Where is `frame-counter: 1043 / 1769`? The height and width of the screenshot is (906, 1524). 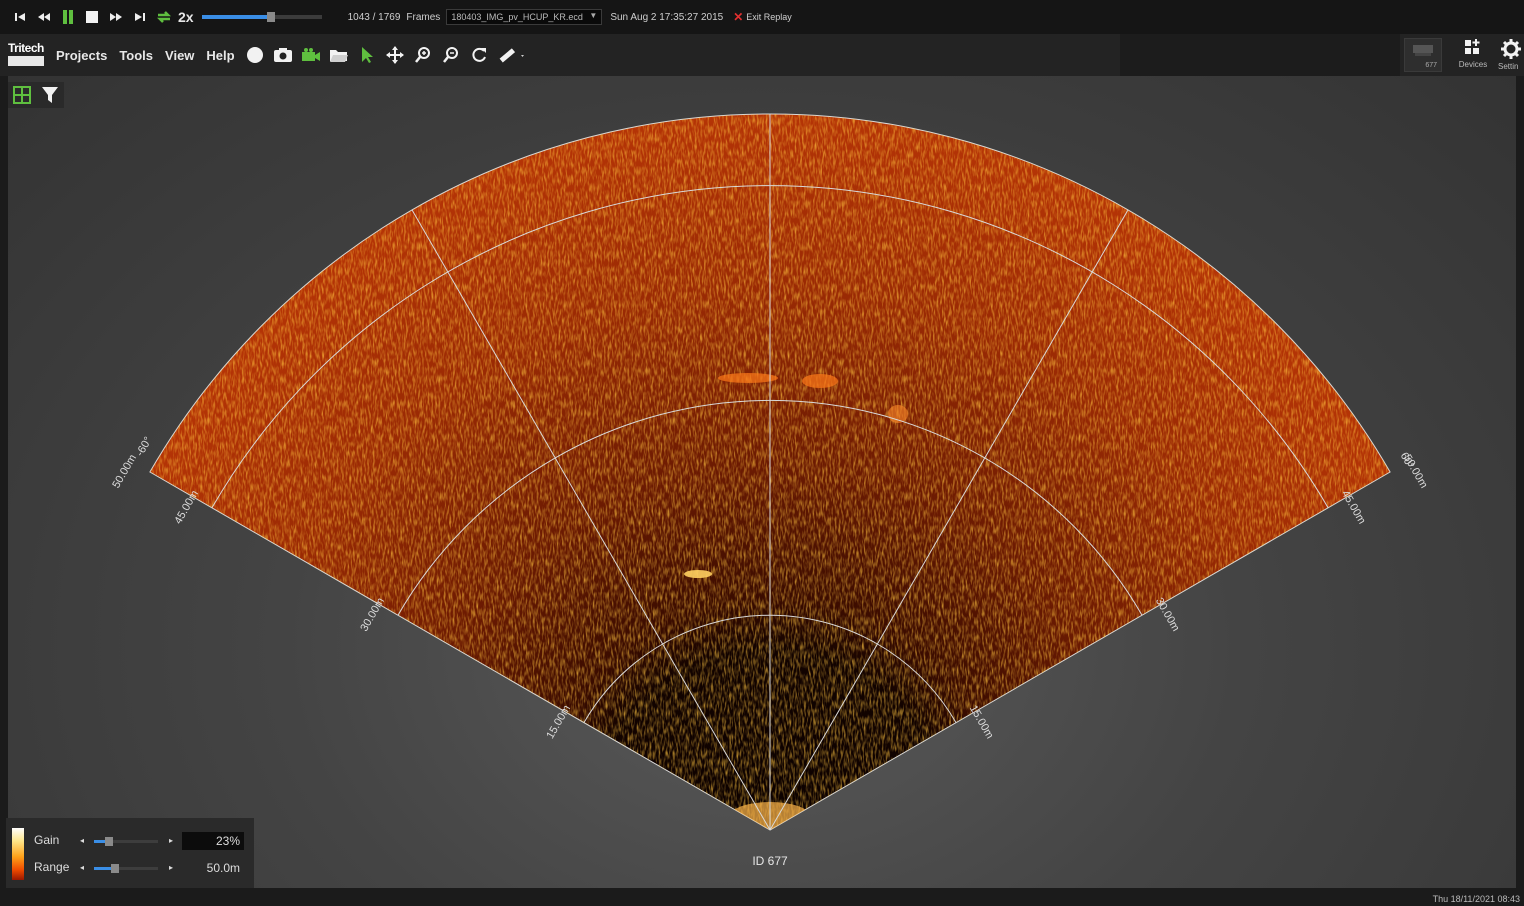 frame-counter: 1043 / 1769 is located at coordinates (374, 17).